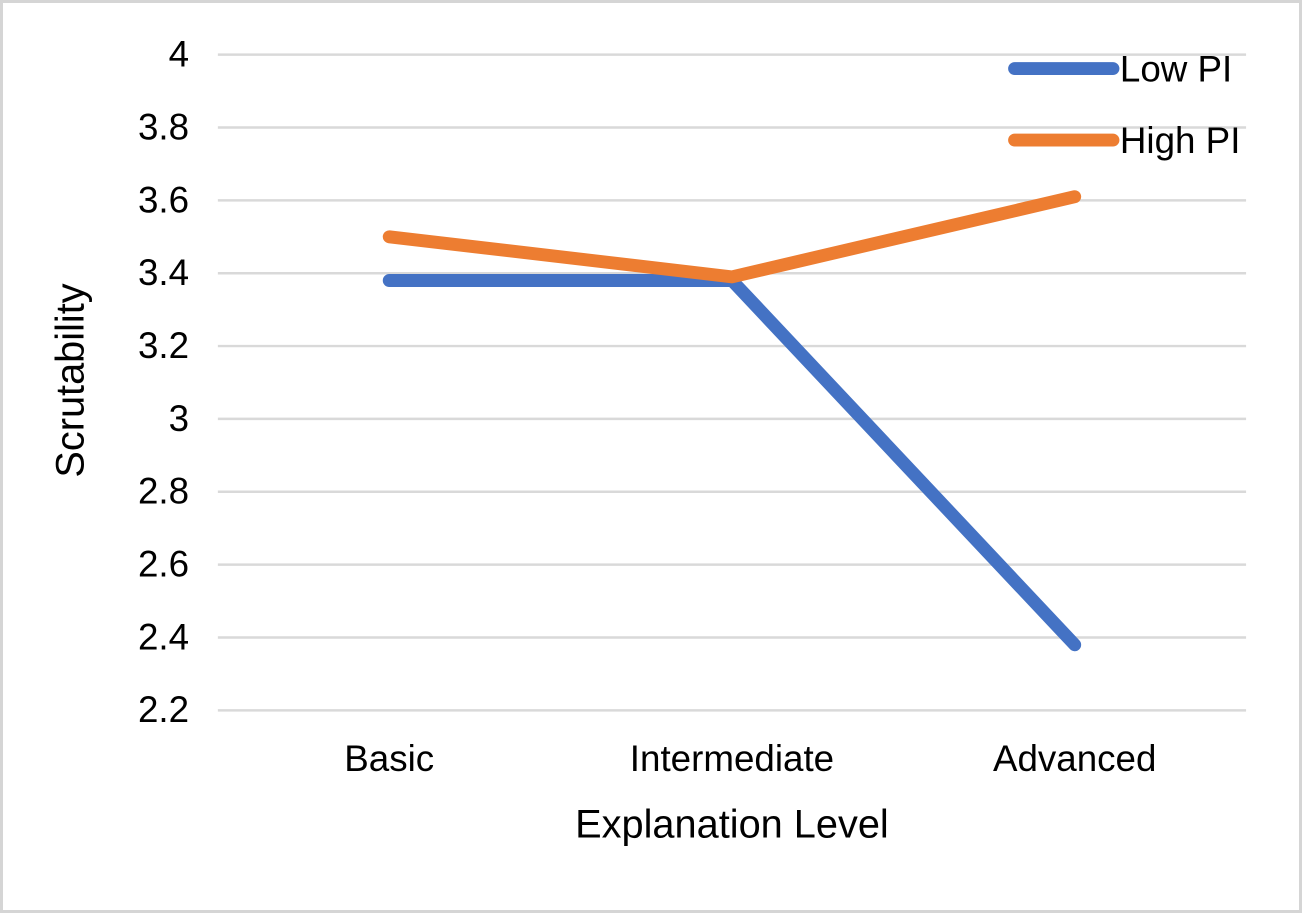 This screenshot has height=913, width=1302. Describe the element at coordinates (732, 237) in the screenshot. I see `series-line-high-pi` at that location.